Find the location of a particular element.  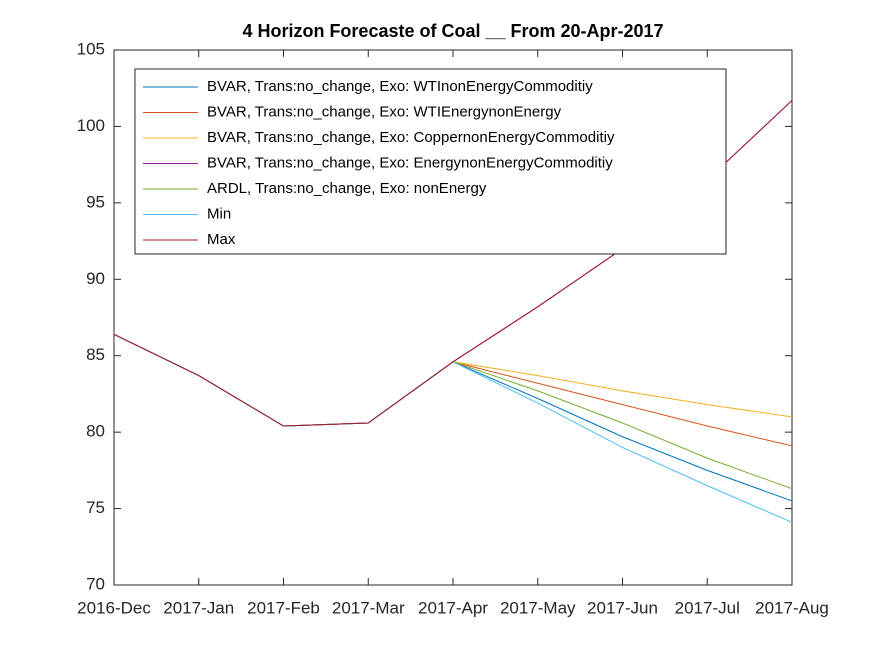

y-tick-label: 100 is located at coordinates (91, 125).